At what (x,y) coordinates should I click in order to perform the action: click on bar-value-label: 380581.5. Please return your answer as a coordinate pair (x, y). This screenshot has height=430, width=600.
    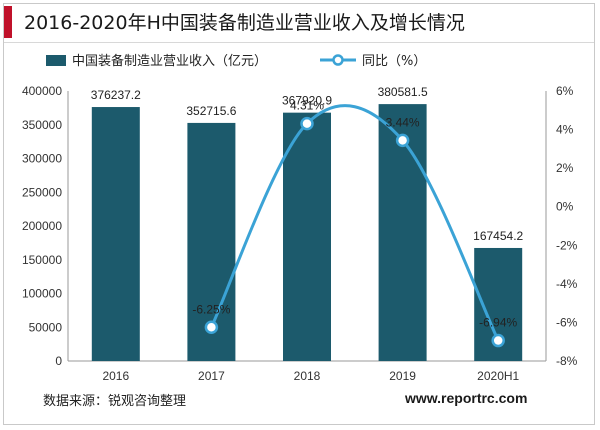
    Looking at the image, I should click on (403, 92).